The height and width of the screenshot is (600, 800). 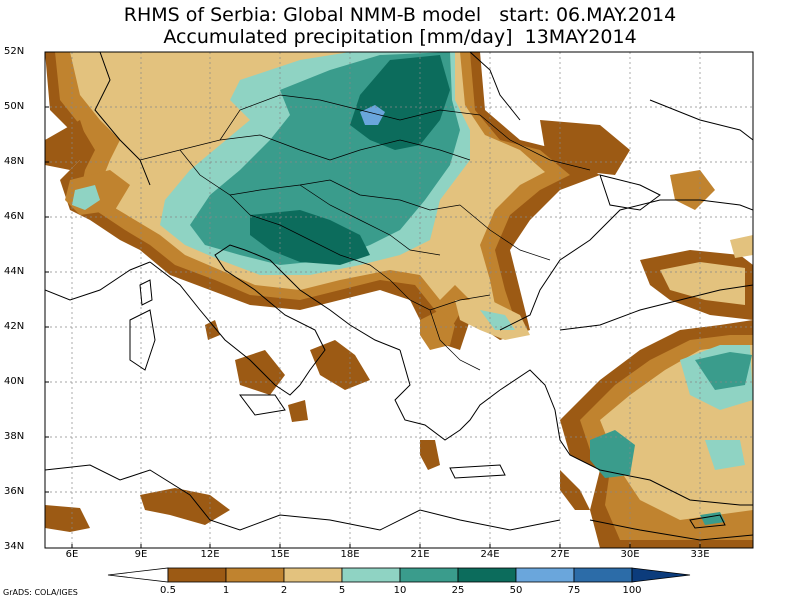 I want to click on credit-label: GrADS: COLA/IGES, so click(x=40, y=592).